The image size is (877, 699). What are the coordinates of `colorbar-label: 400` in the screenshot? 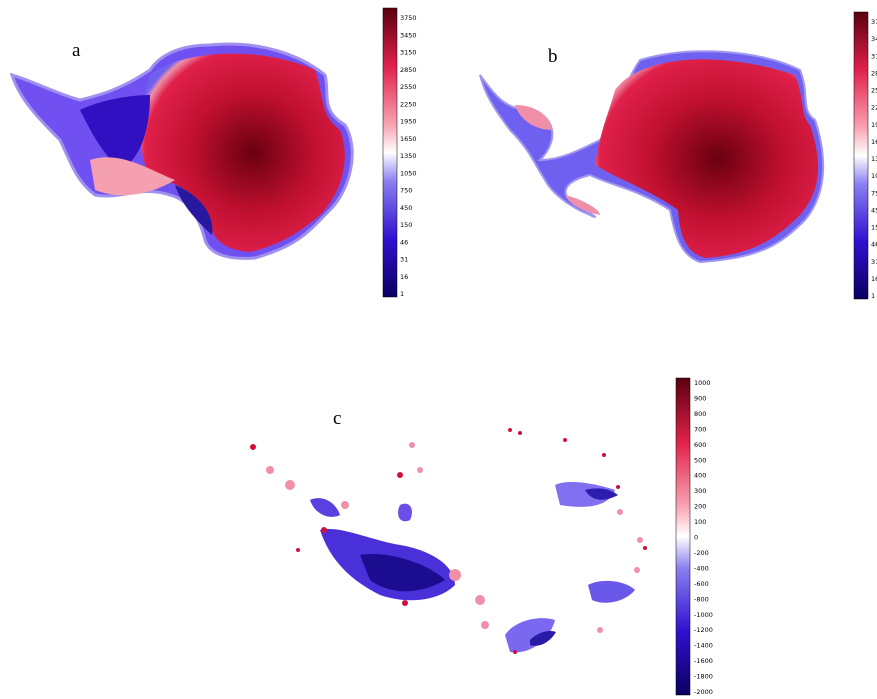 It's located at (700, 476).